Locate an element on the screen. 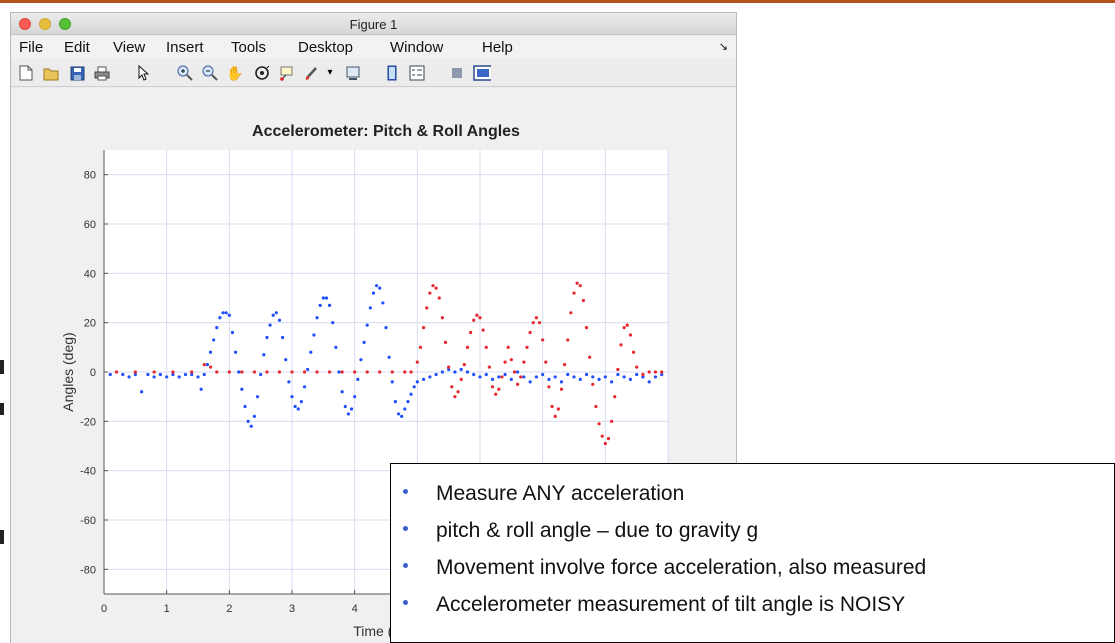 This screenshot has width=1115, height=643. minimize-window-button is located at coordinates (45, 24).